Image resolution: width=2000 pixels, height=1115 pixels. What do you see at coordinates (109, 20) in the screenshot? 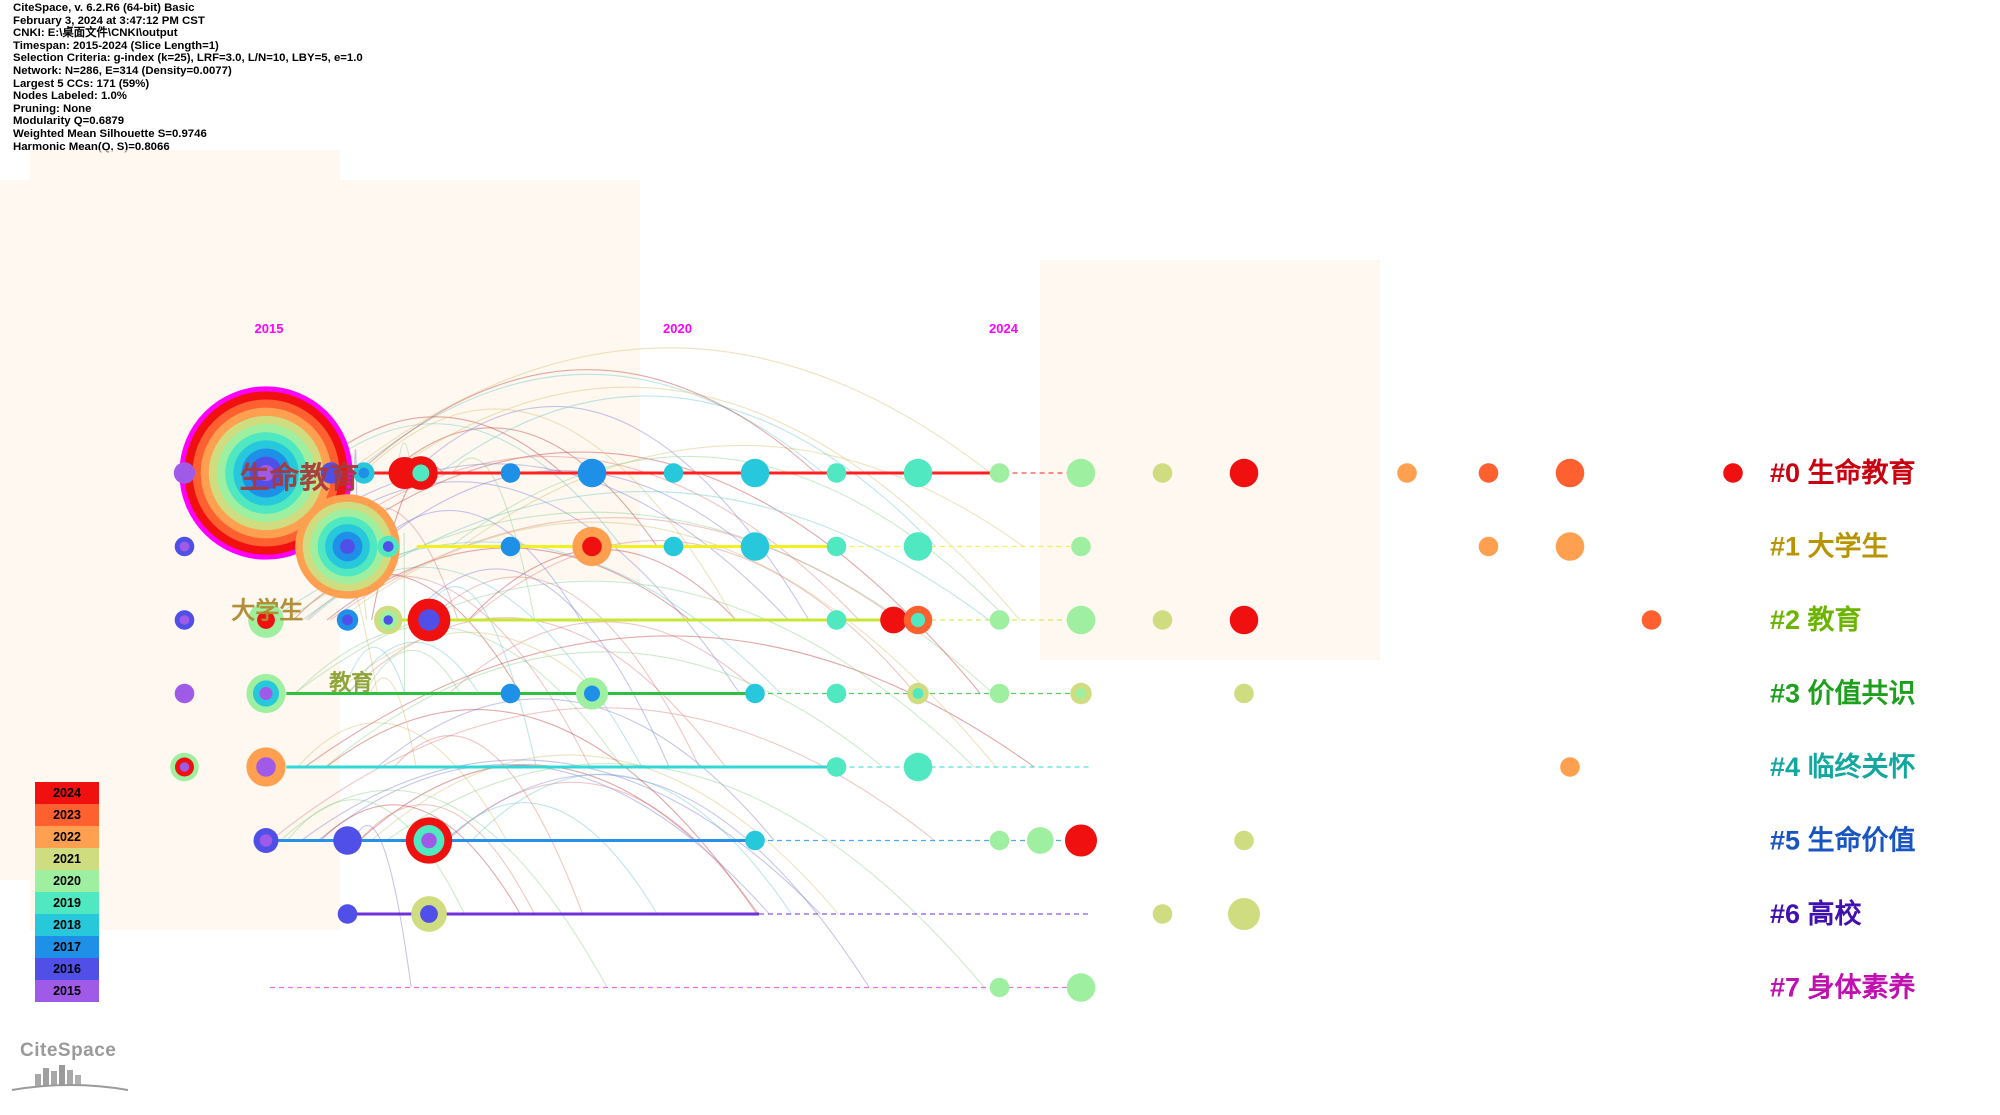
I see `info-line: February 3, 2024 at 3:47:12 PM CST` at bounding box center [109, 20].